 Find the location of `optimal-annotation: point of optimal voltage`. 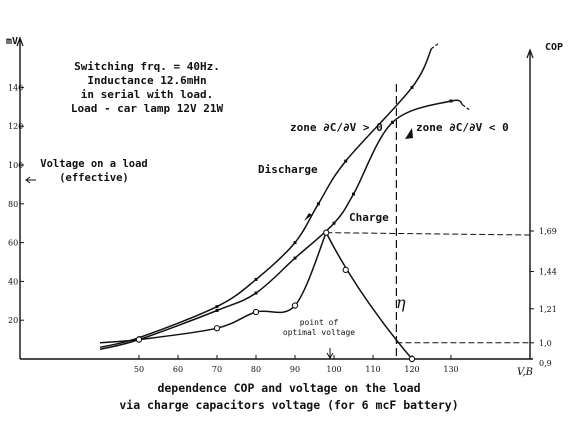

optimal-annotation: point of optimal voltage is located at coordinates (319, 328).